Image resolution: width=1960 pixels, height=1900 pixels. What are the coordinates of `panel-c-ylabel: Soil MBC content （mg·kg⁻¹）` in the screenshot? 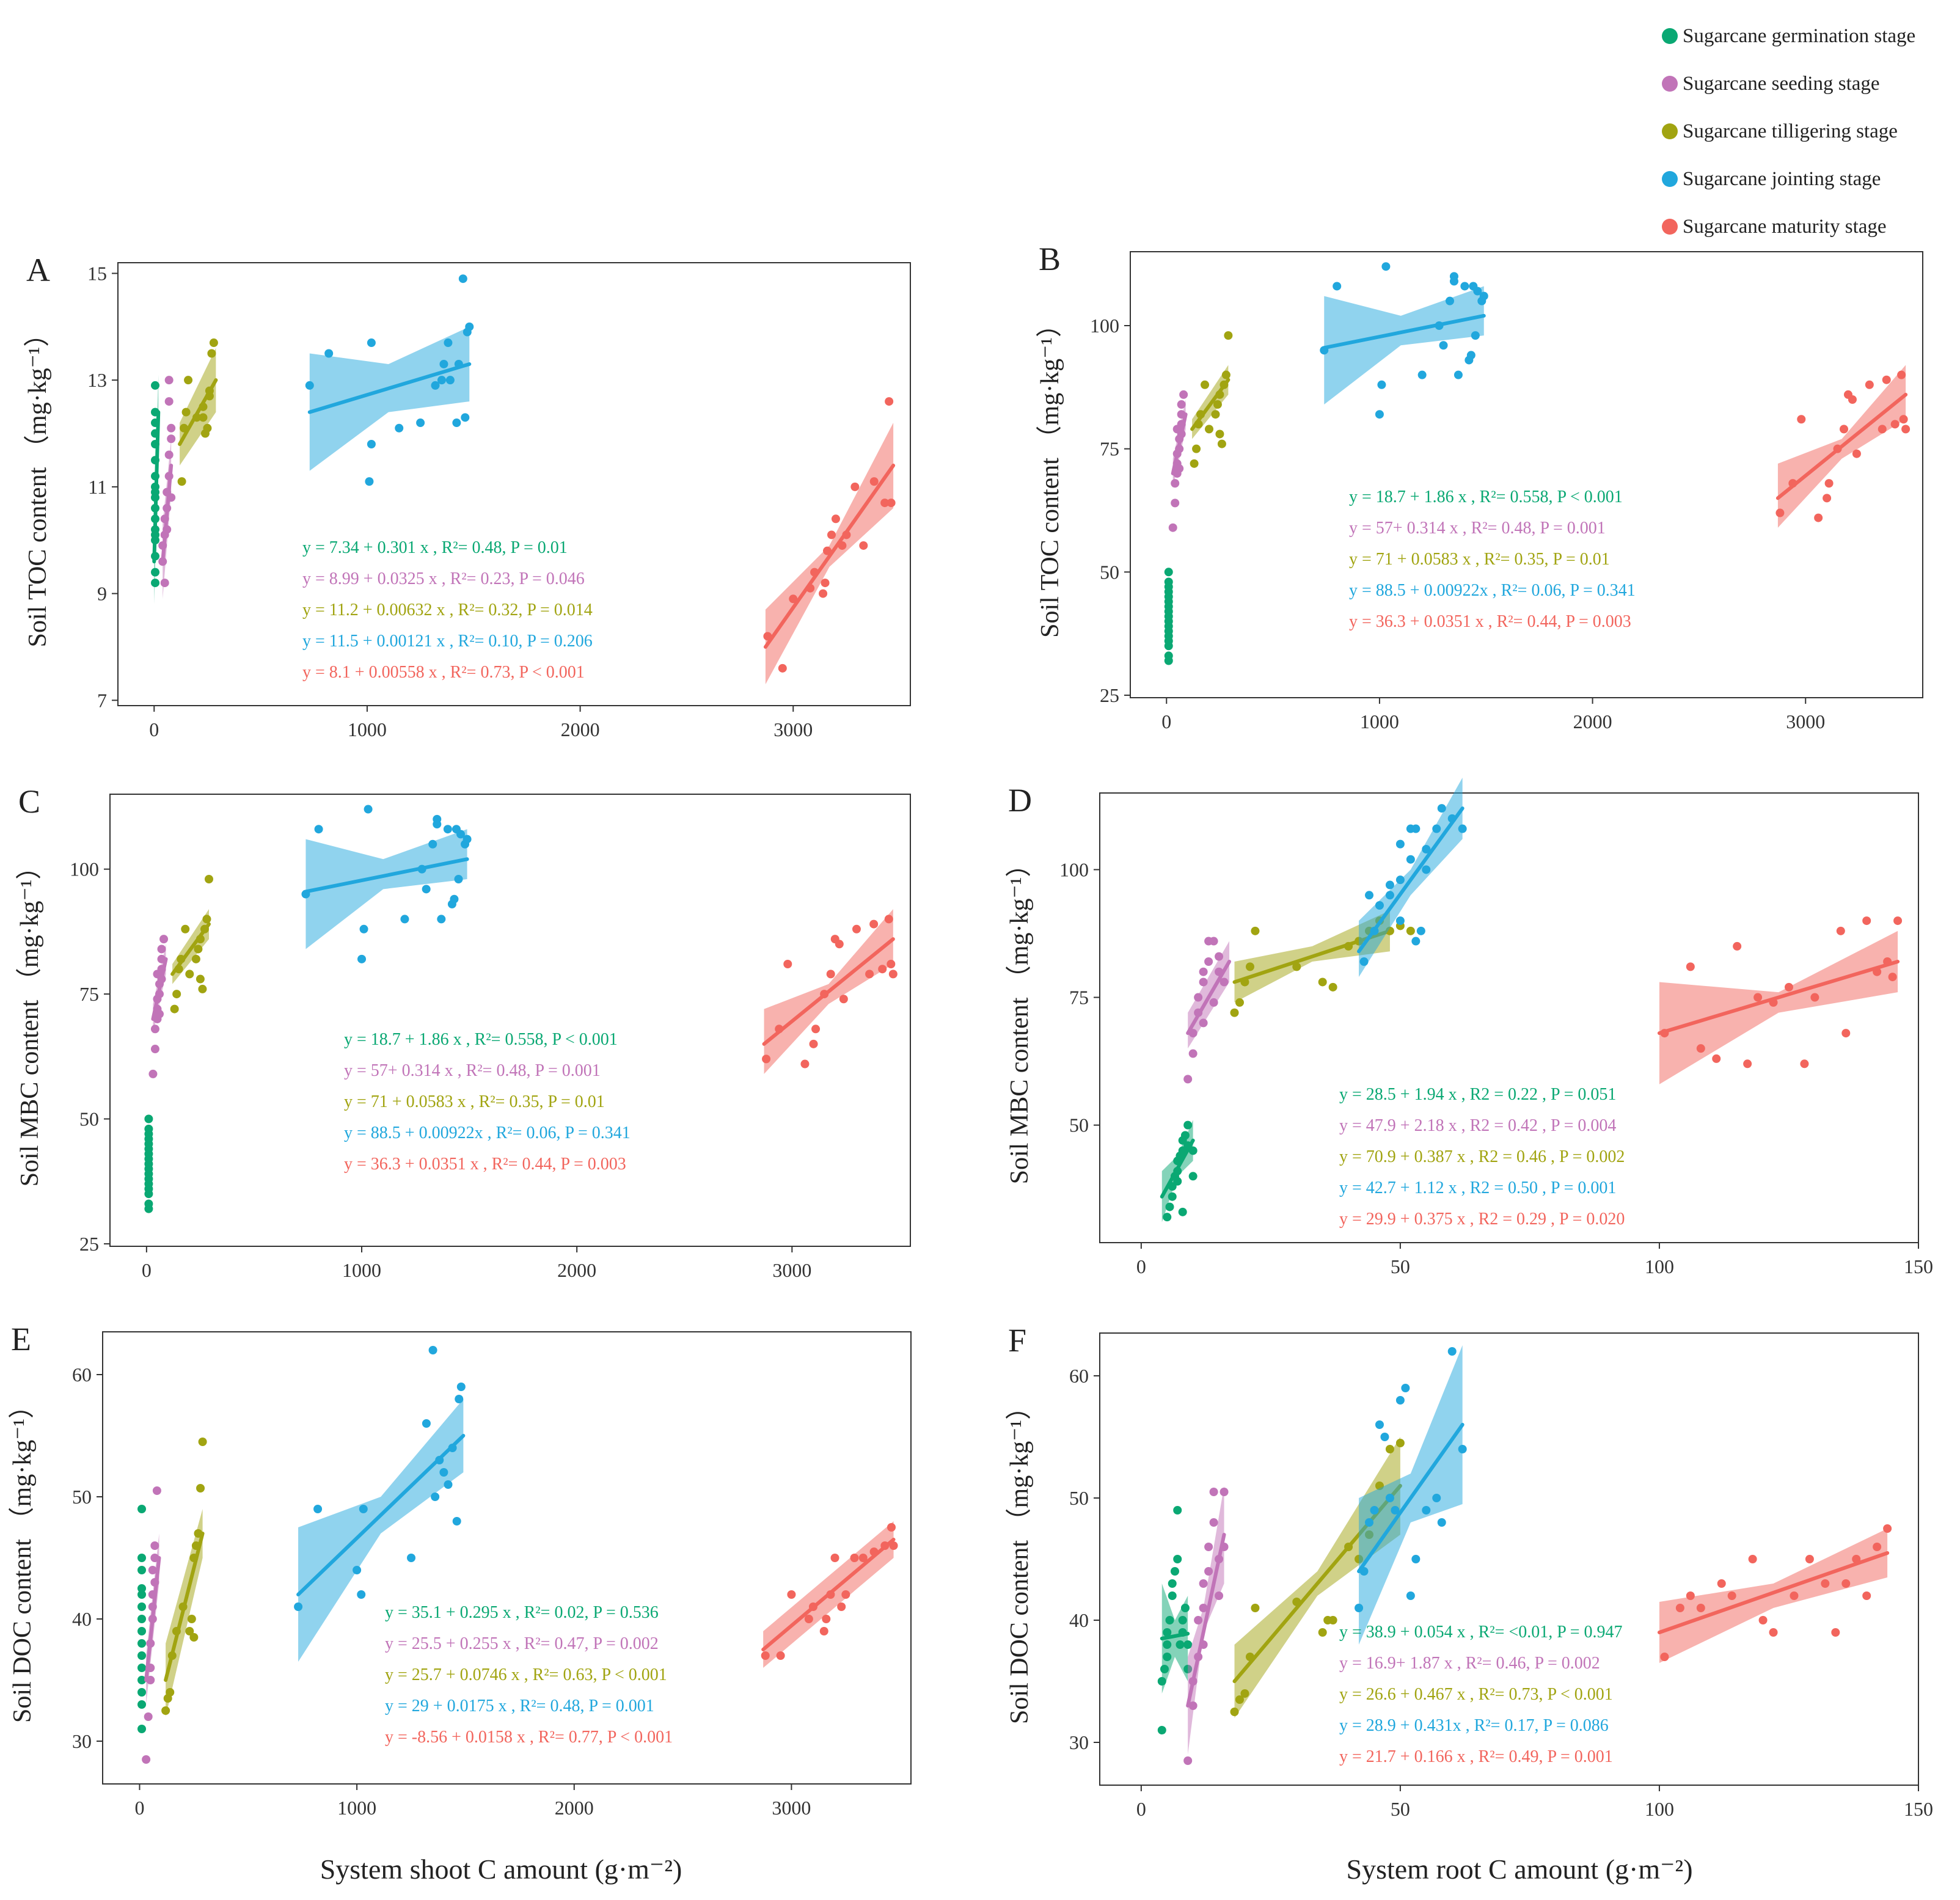 It's located at (30, 1020).